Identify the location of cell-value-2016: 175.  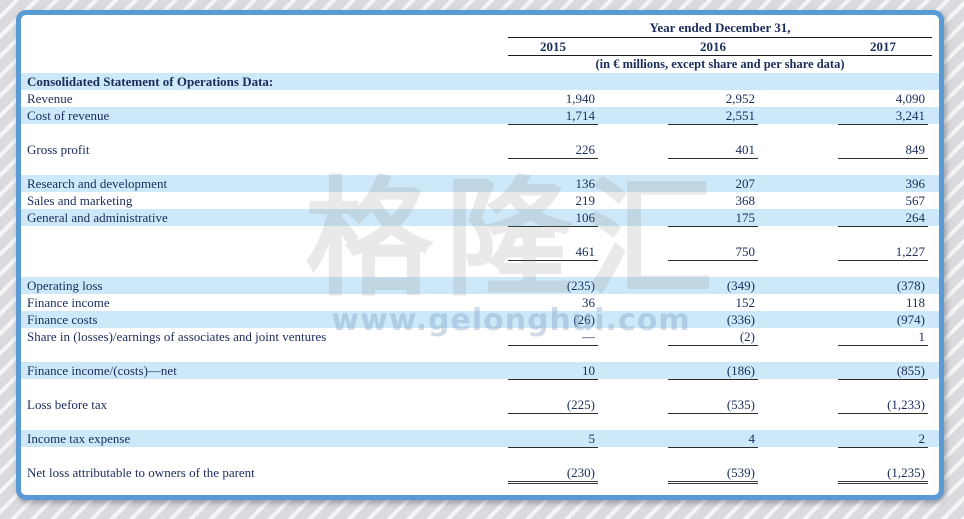
(713, 218).